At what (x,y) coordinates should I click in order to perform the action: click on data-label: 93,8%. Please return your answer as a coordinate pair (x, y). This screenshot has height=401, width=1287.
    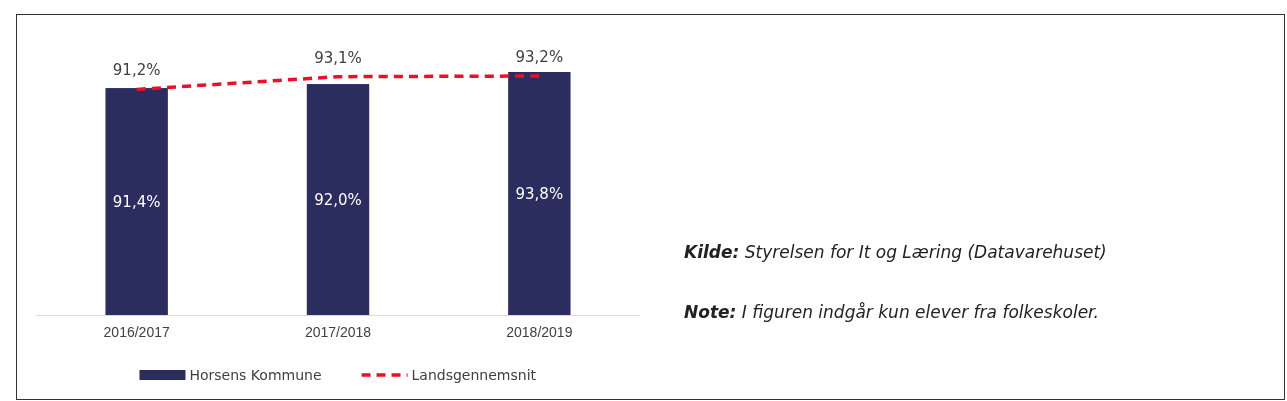
    Looking at the image, I should click on (539, 193).